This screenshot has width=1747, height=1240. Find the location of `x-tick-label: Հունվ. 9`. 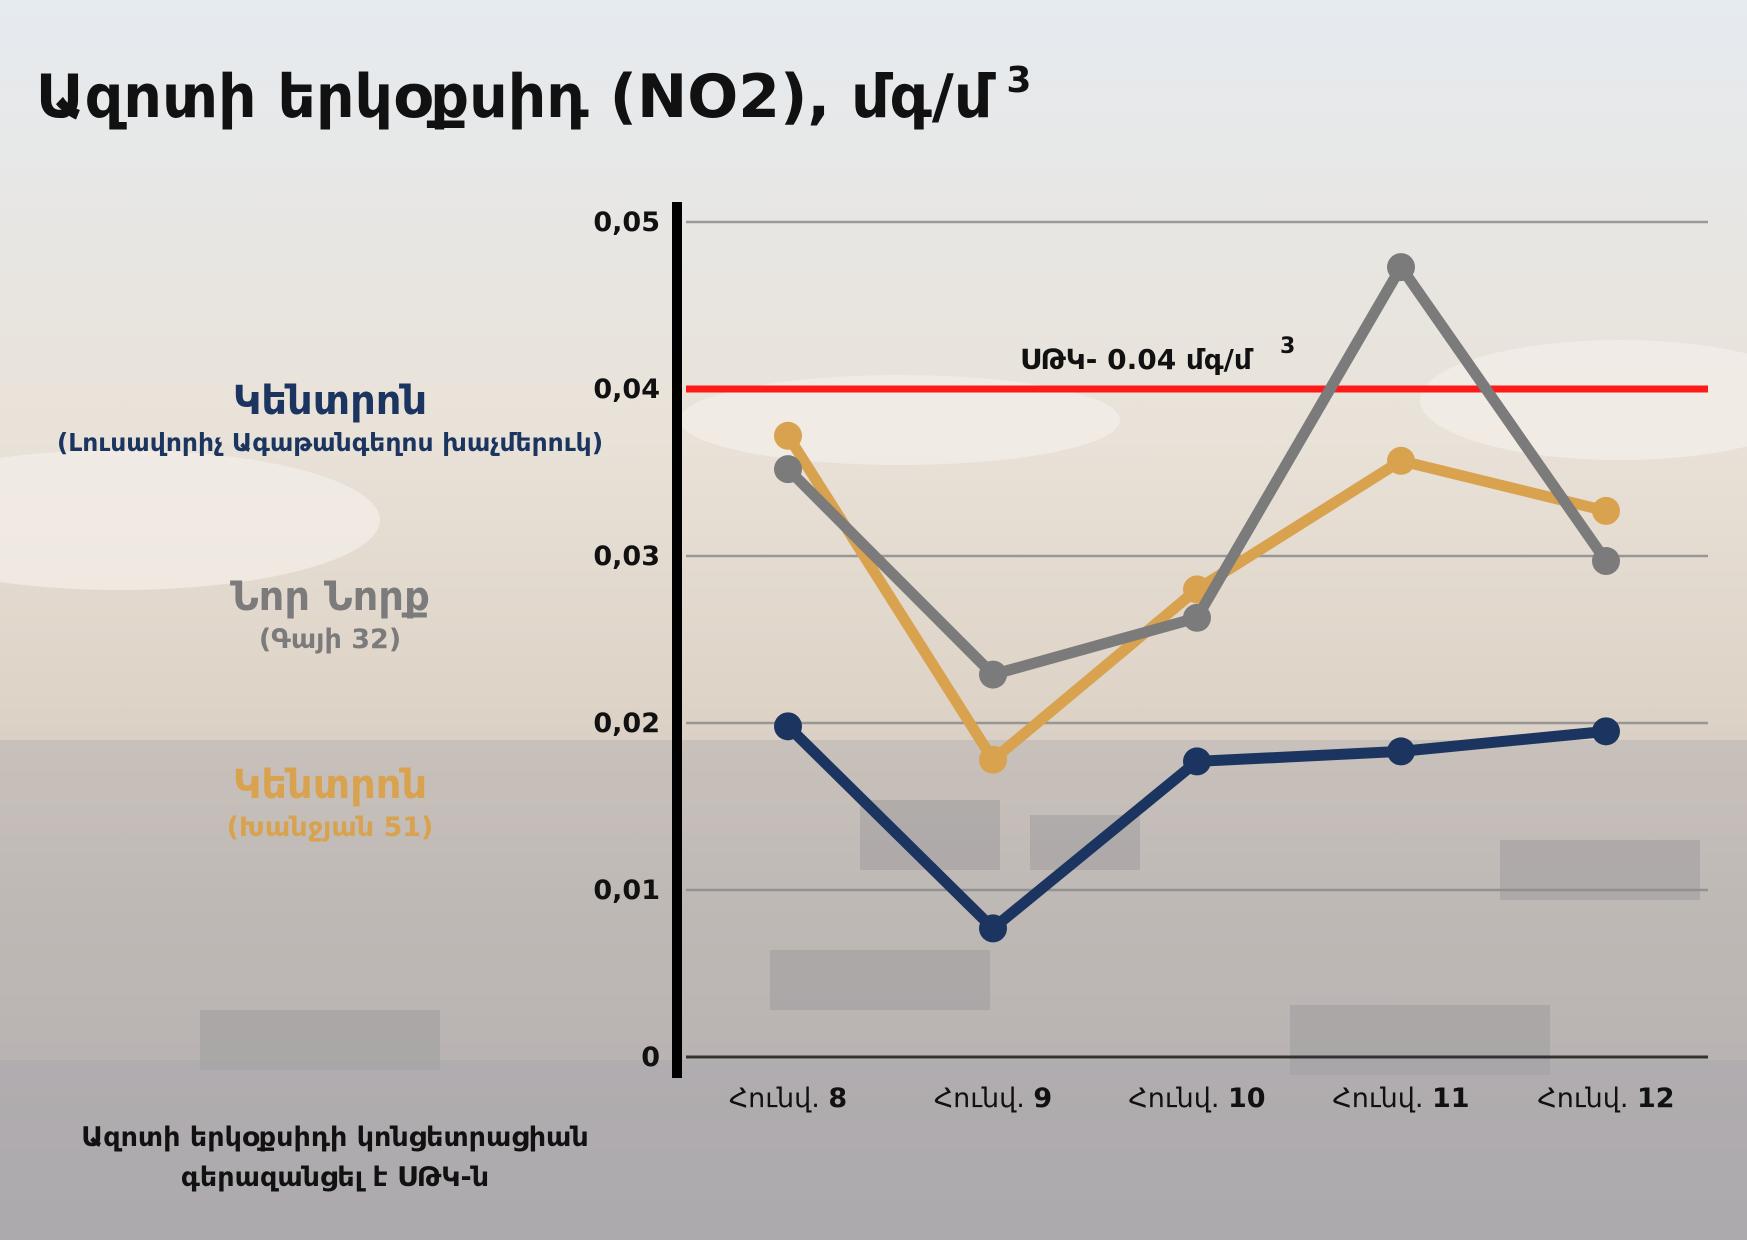

x-tick-label: Հունվ. 9 is located at coordinates (993, 1098).